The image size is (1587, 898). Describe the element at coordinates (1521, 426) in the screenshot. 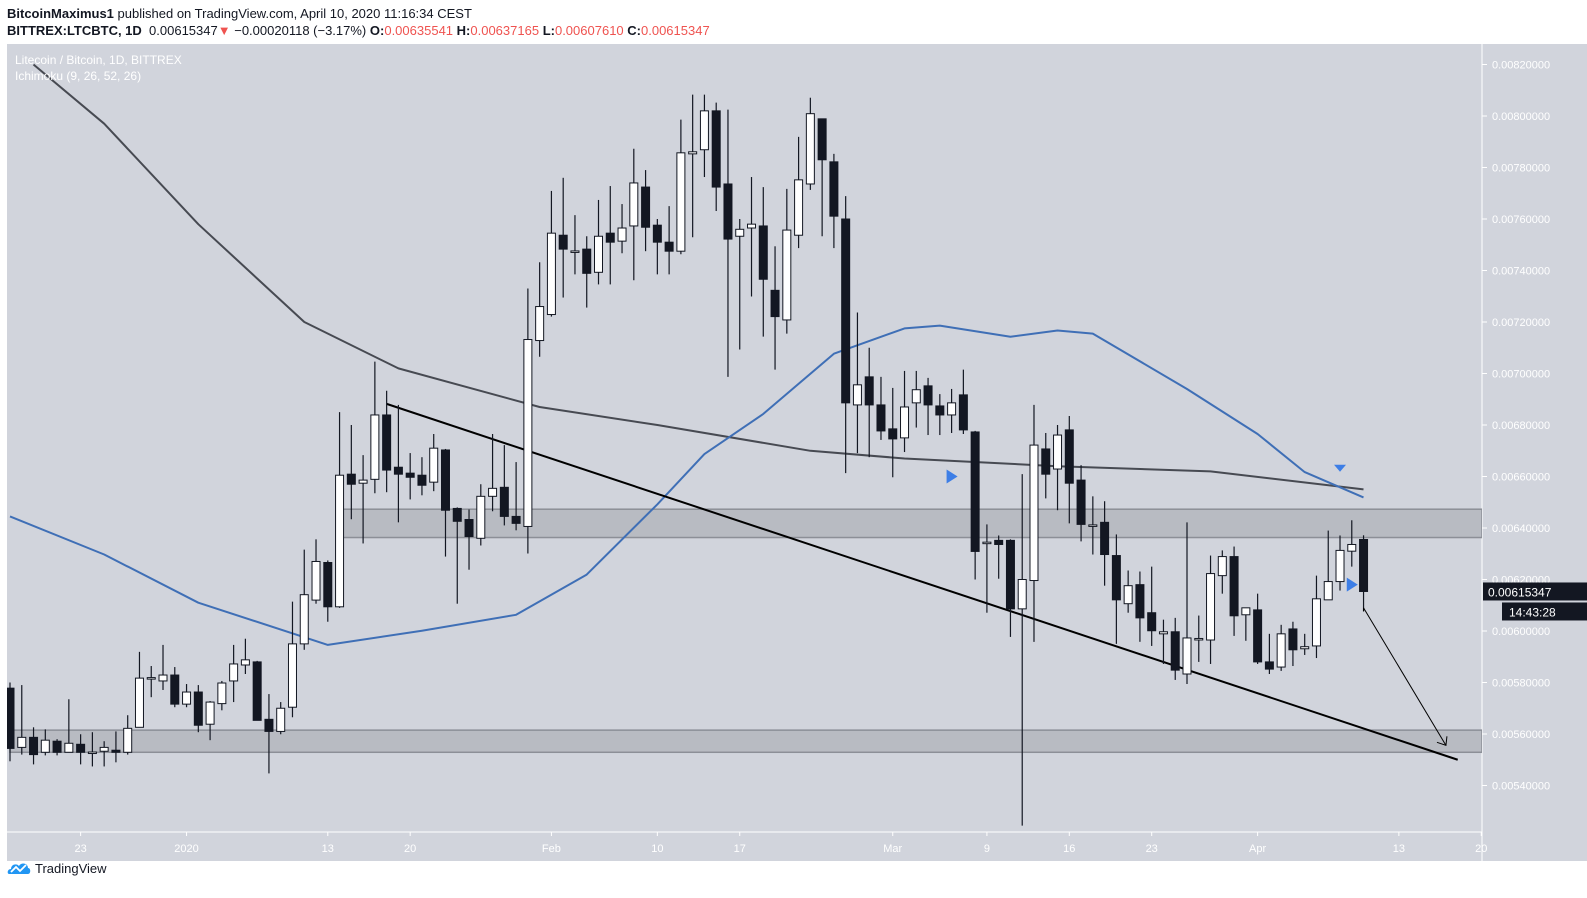

I see `price-tick-label: 0.00680000` at that location.